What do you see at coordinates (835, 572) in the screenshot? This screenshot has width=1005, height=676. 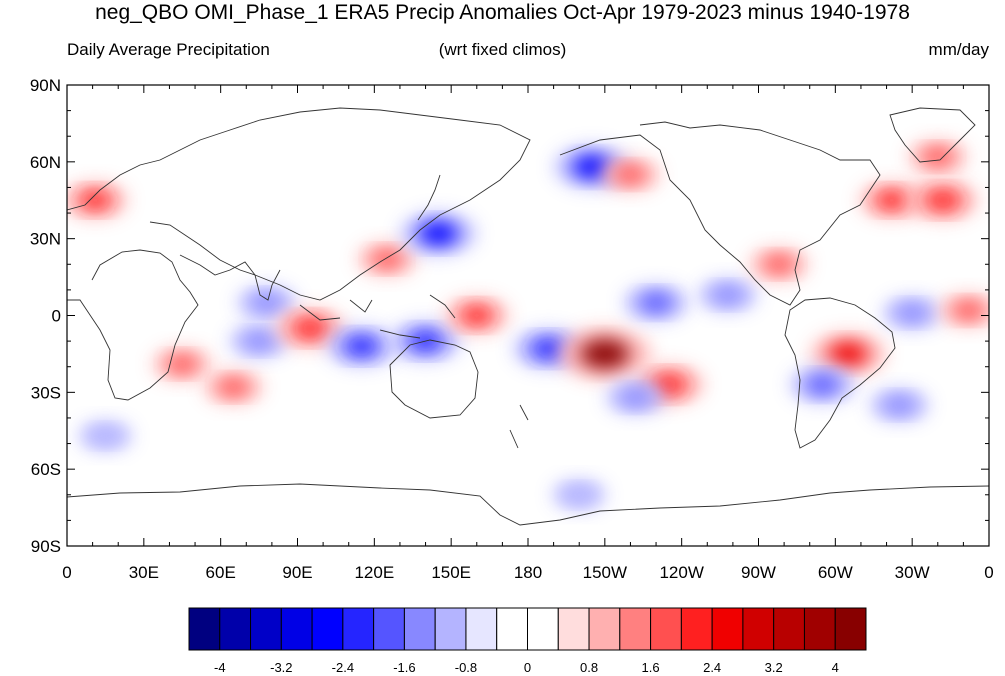 I see `lon-tick-label: 60W` at bounding box center [835, 572].